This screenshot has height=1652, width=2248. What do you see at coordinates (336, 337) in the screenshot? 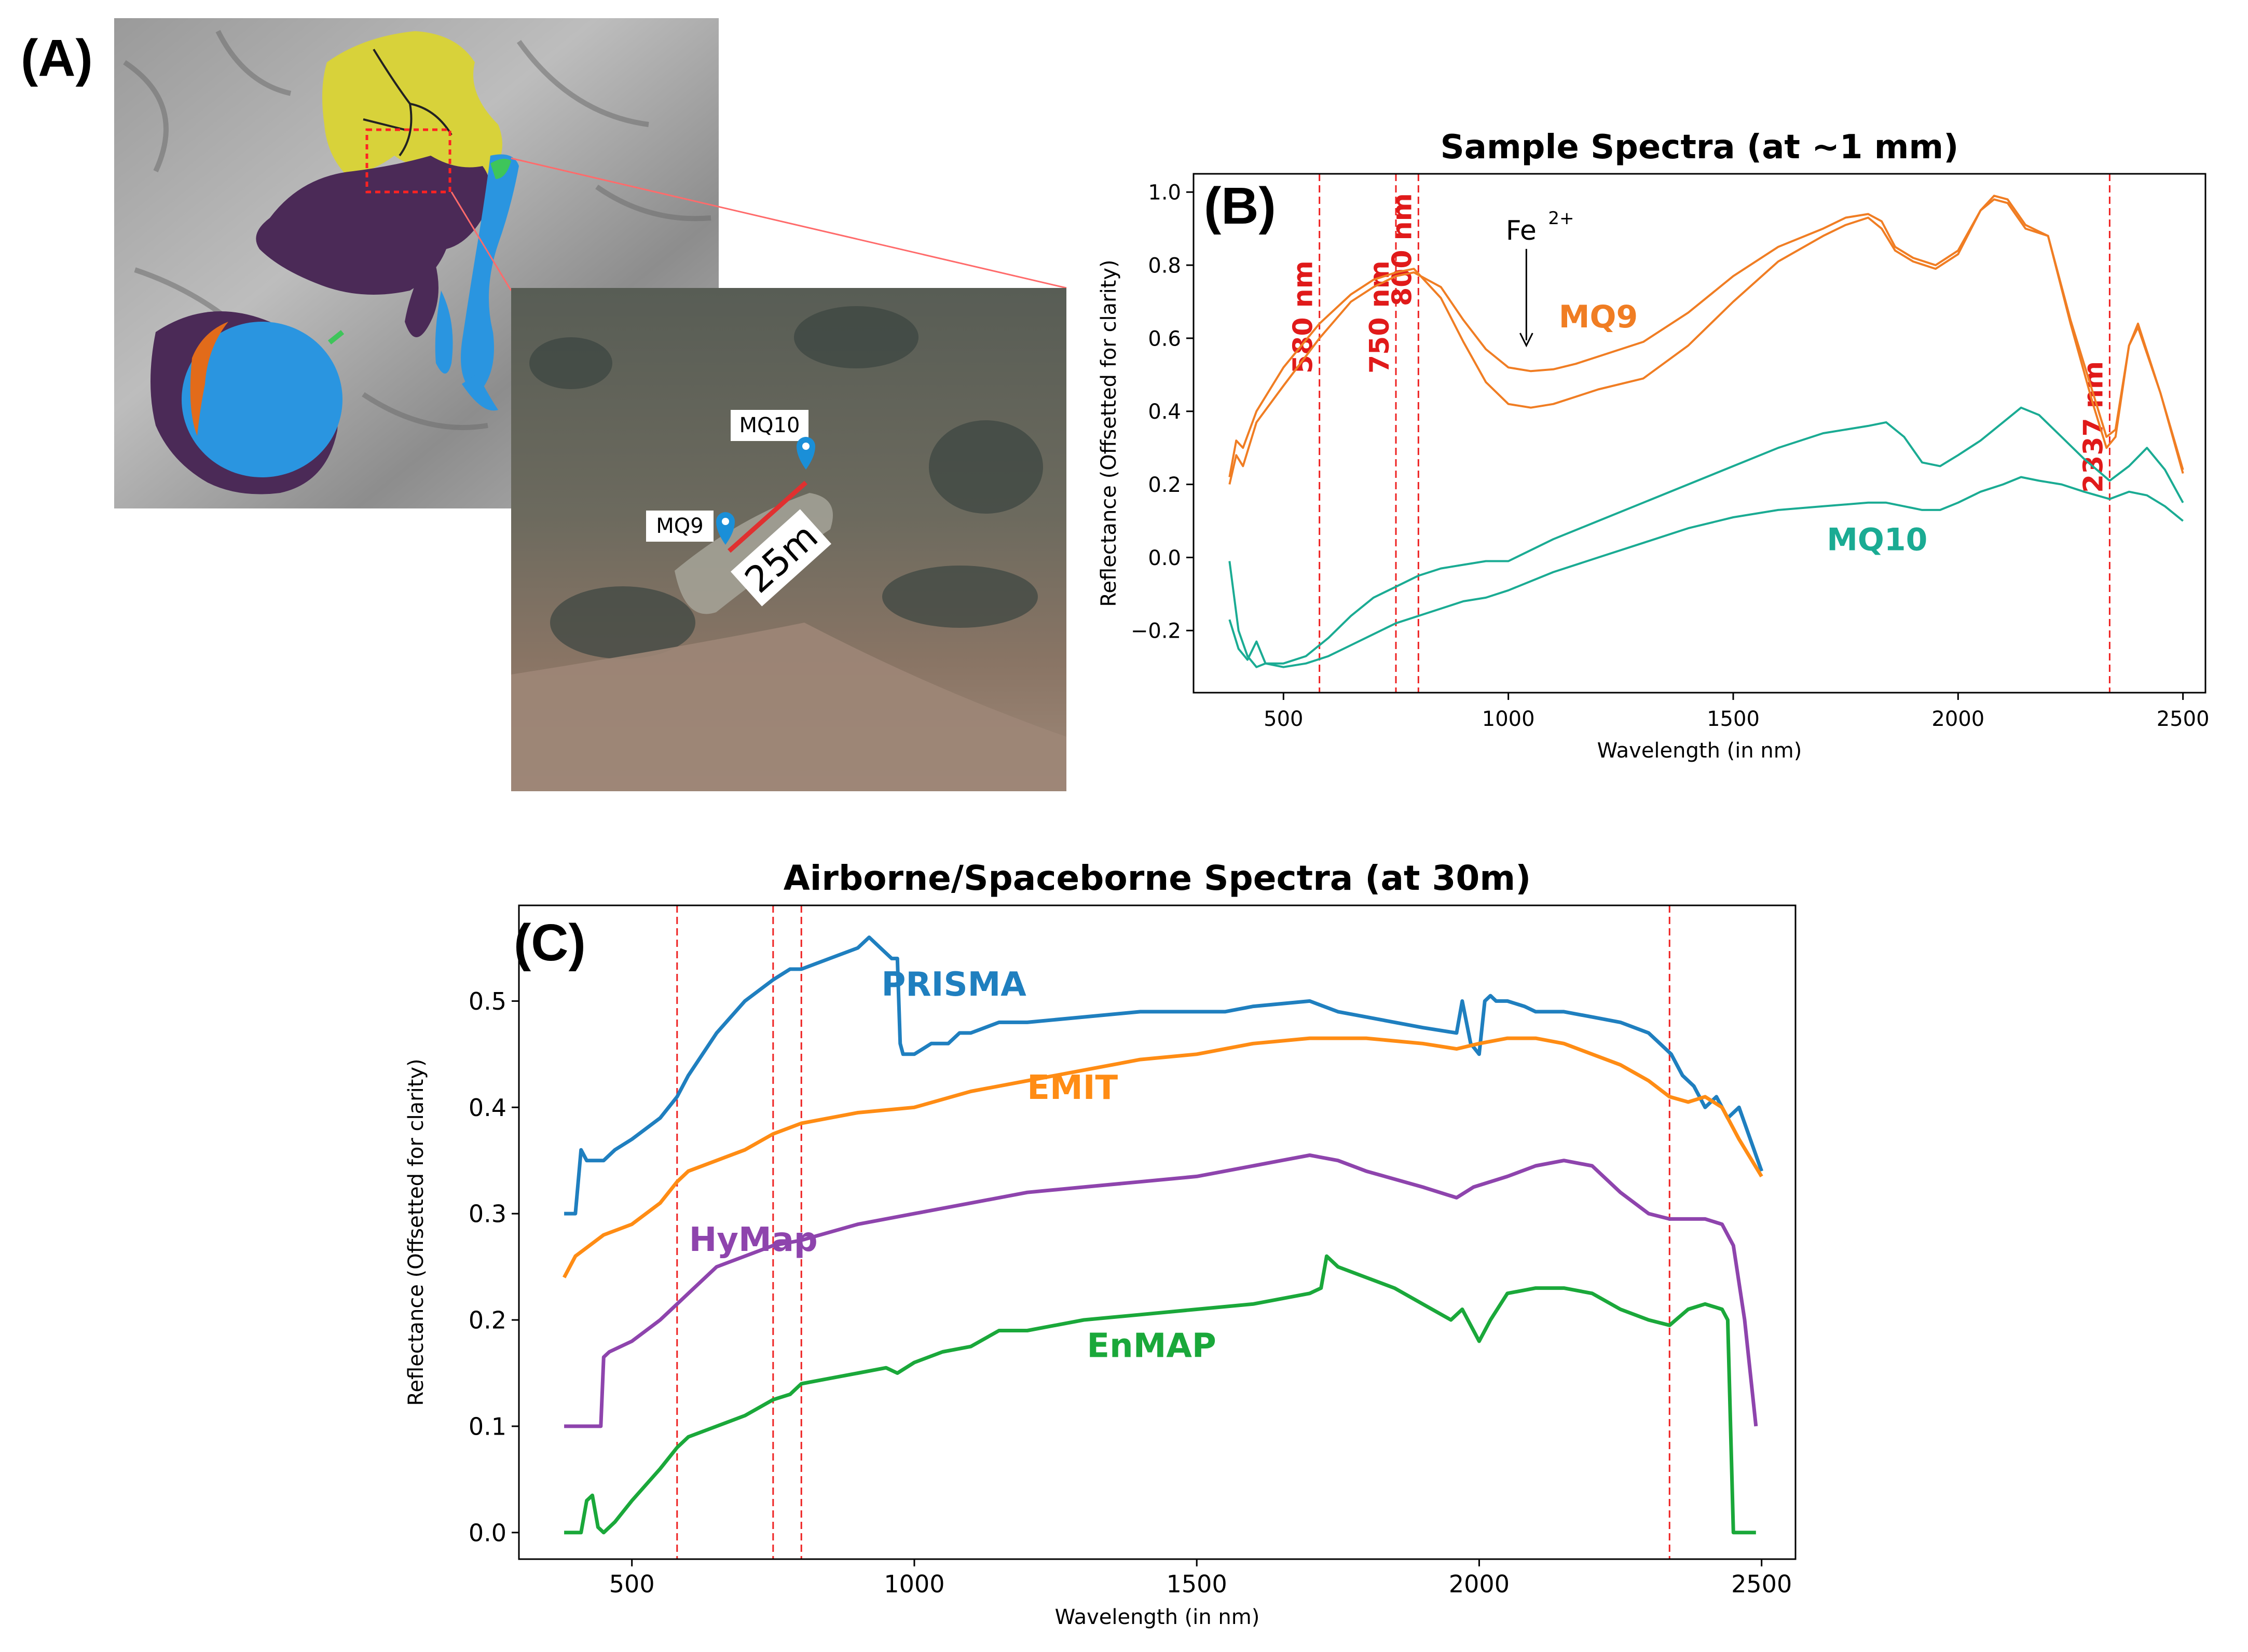
I see `green-streak` at bounding box center [336, 337].